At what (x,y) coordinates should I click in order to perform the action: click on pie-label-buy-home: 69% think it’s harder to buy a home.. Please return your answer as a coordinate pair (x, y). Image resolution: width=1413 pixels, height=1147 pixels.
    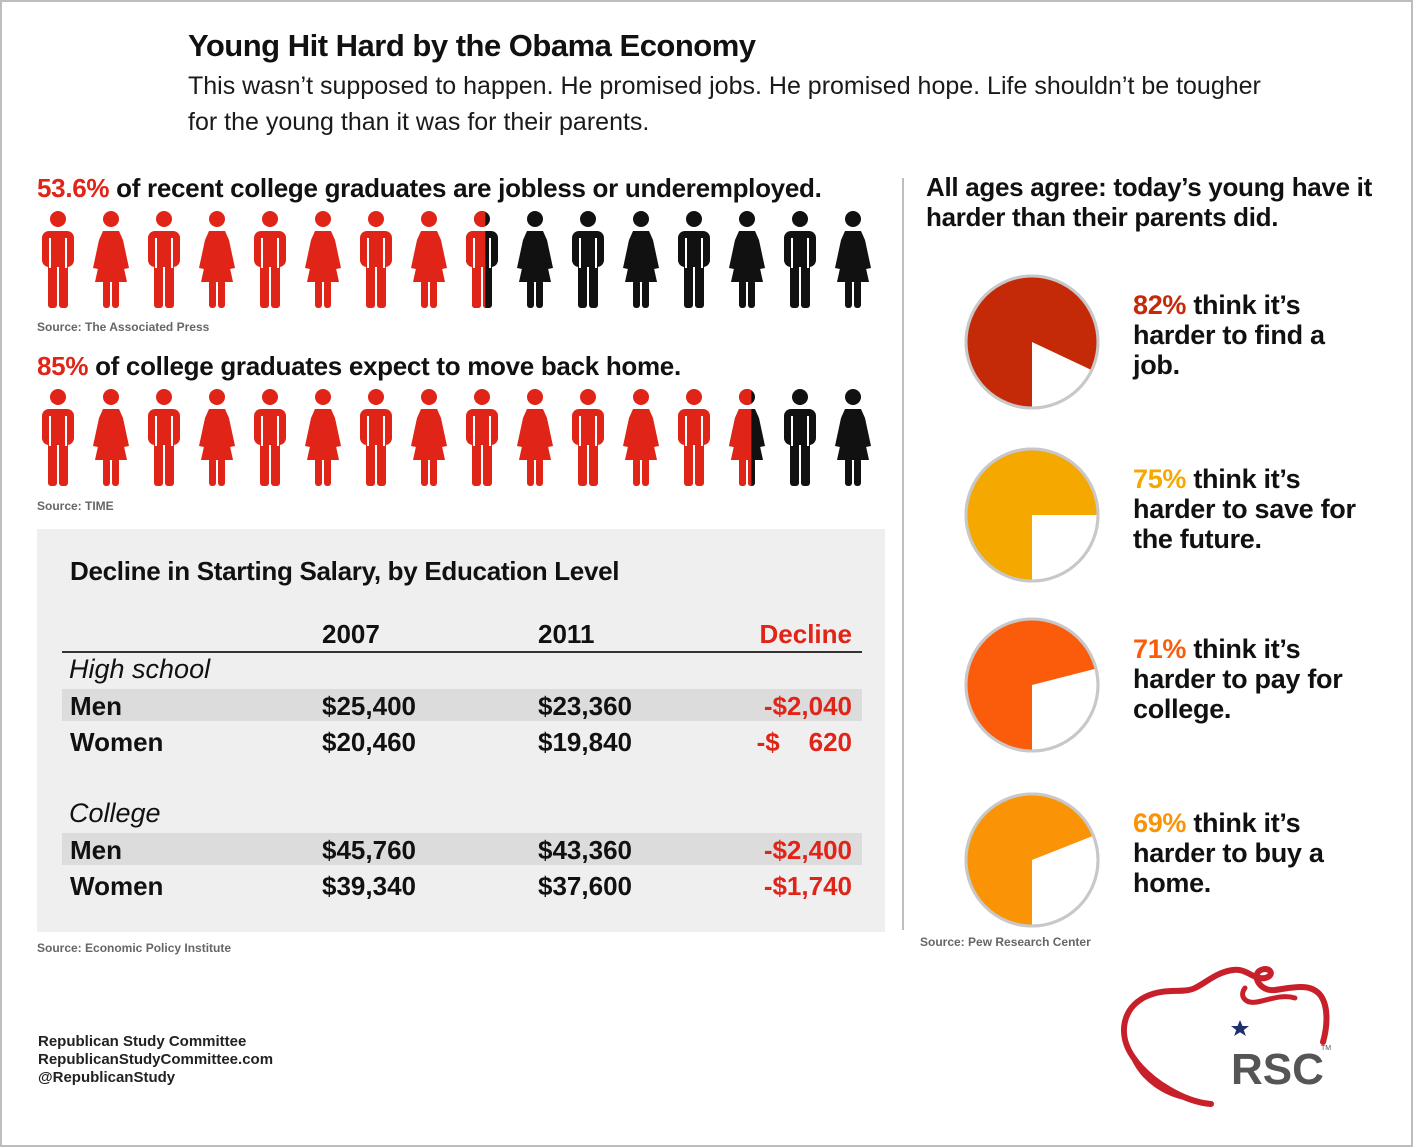
    Looking at the image, I should click on (1253, 853).